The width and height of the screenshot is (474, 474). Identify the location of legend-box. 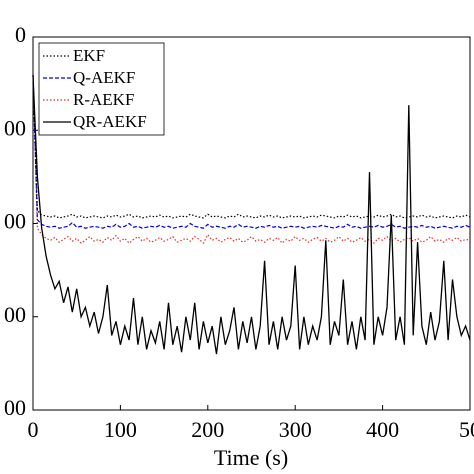
(101, 89).